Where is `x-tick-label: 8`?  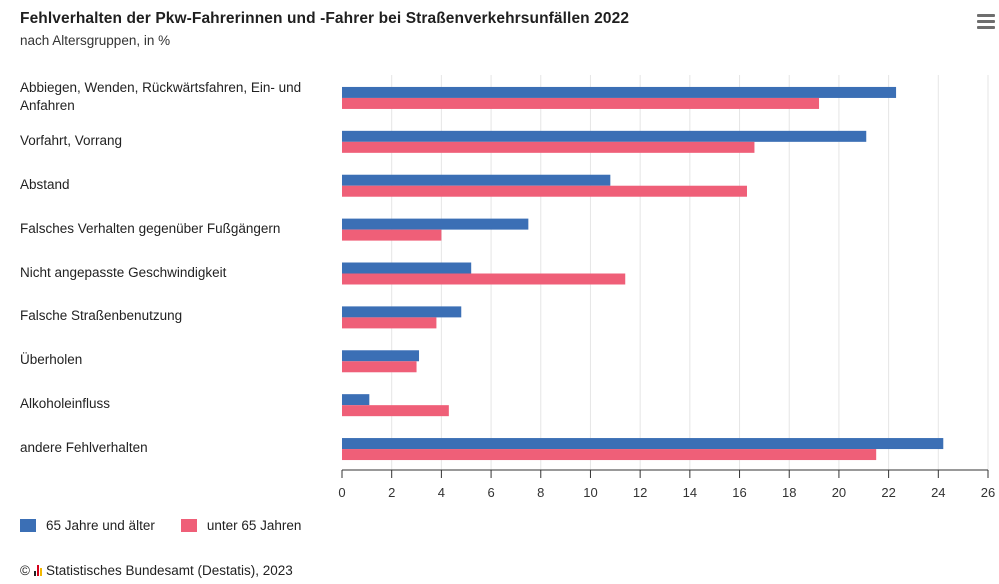 x-tick-label: 8 is located at coordinates (540, 492).